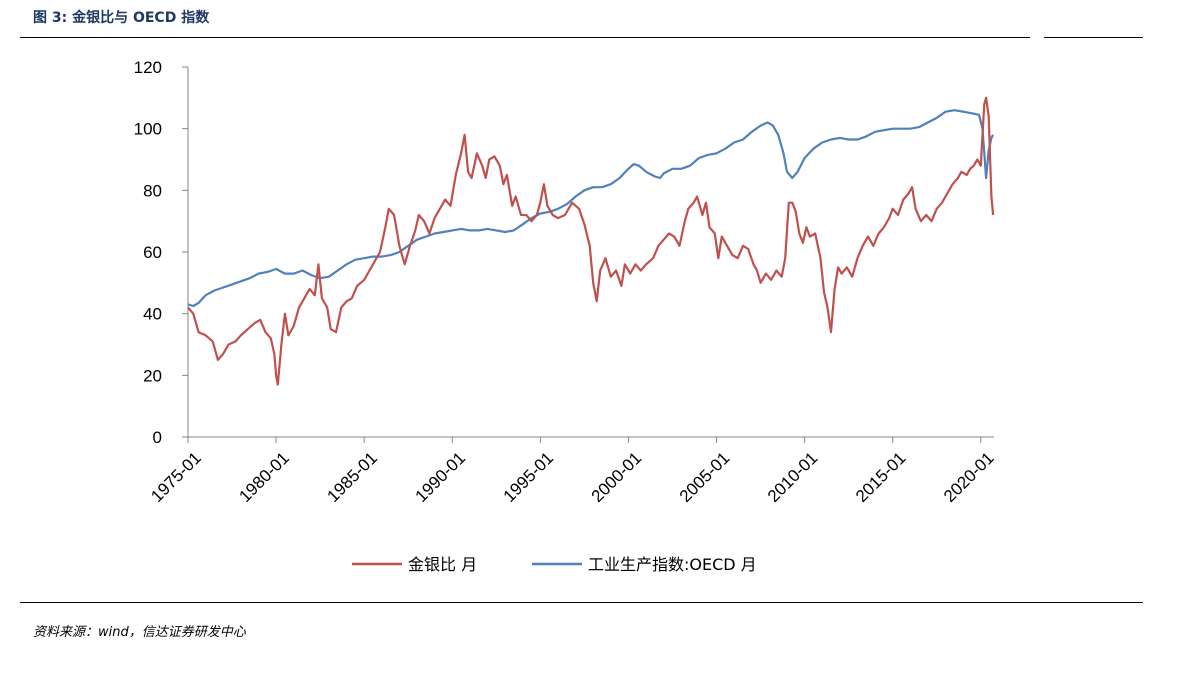 This screenshot has height=693, width=1183. Describe the element at coordinates (672, 564) in the screenshot. I see `legend-label-oecd: 工业生产指数:OECD 月` at that location.